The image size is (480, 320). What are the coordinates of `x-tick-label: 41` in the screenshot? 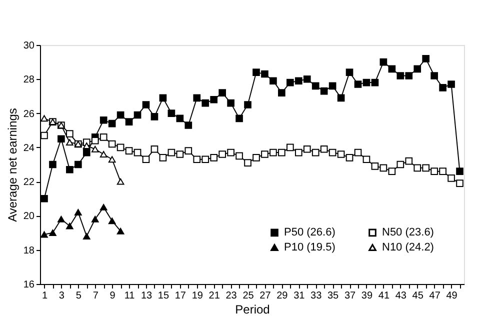 It's located at (384, 296).